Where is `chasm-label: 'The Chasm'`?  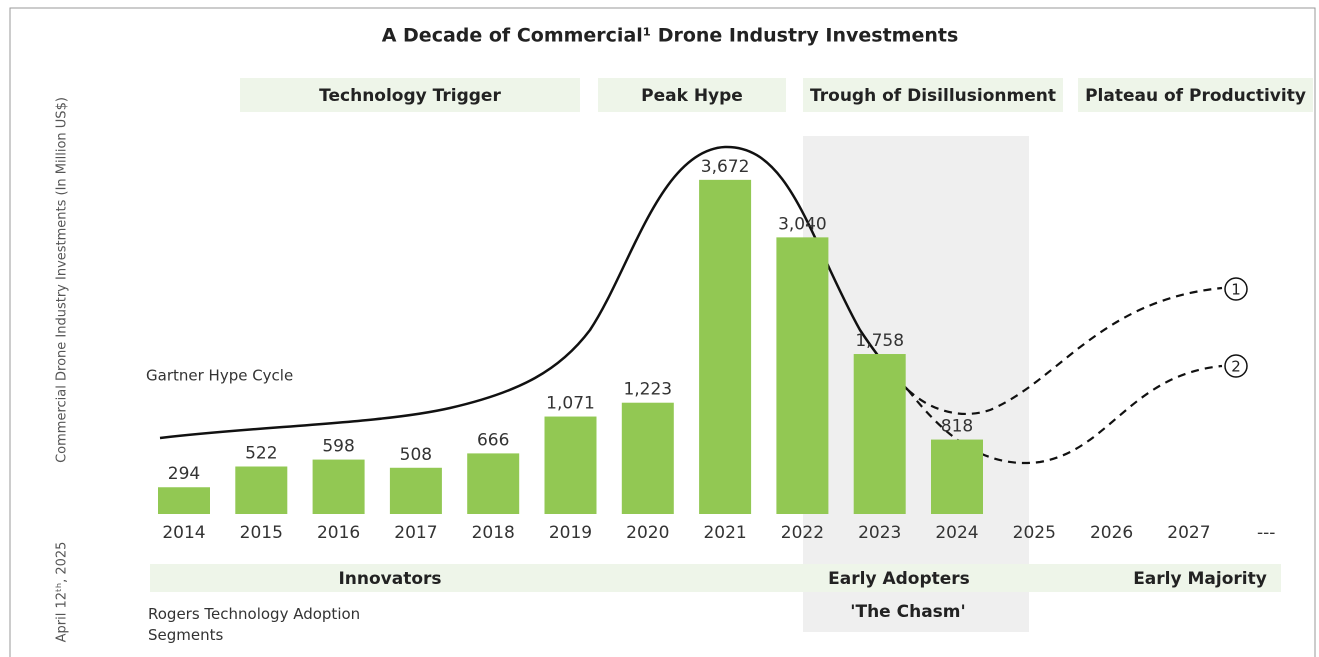
chasm-label: 'The Chasm' is located at coordinates (907, 612).